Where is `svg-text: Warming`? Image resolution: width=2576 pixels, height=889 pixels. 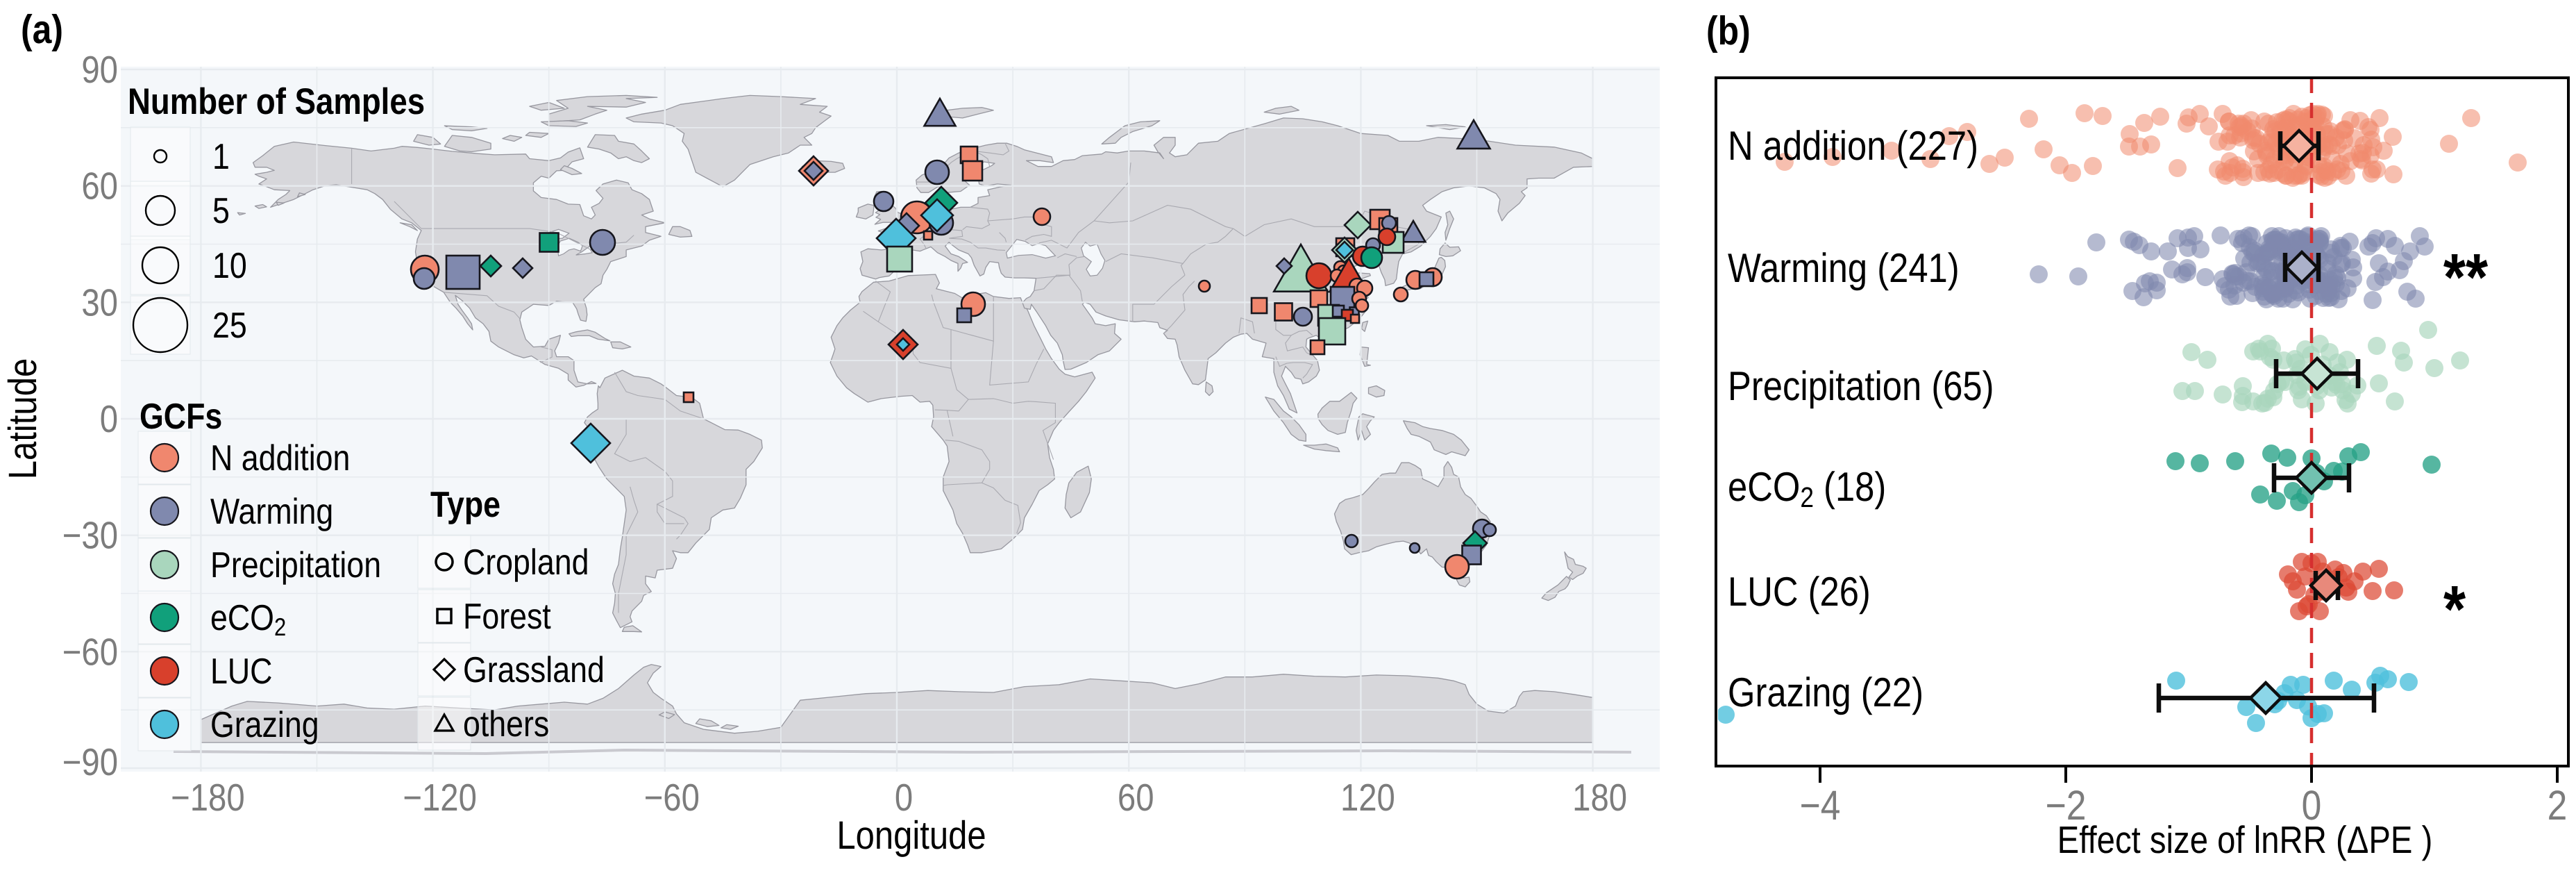 svg-text: Warming is located at coordinates (271, 512).